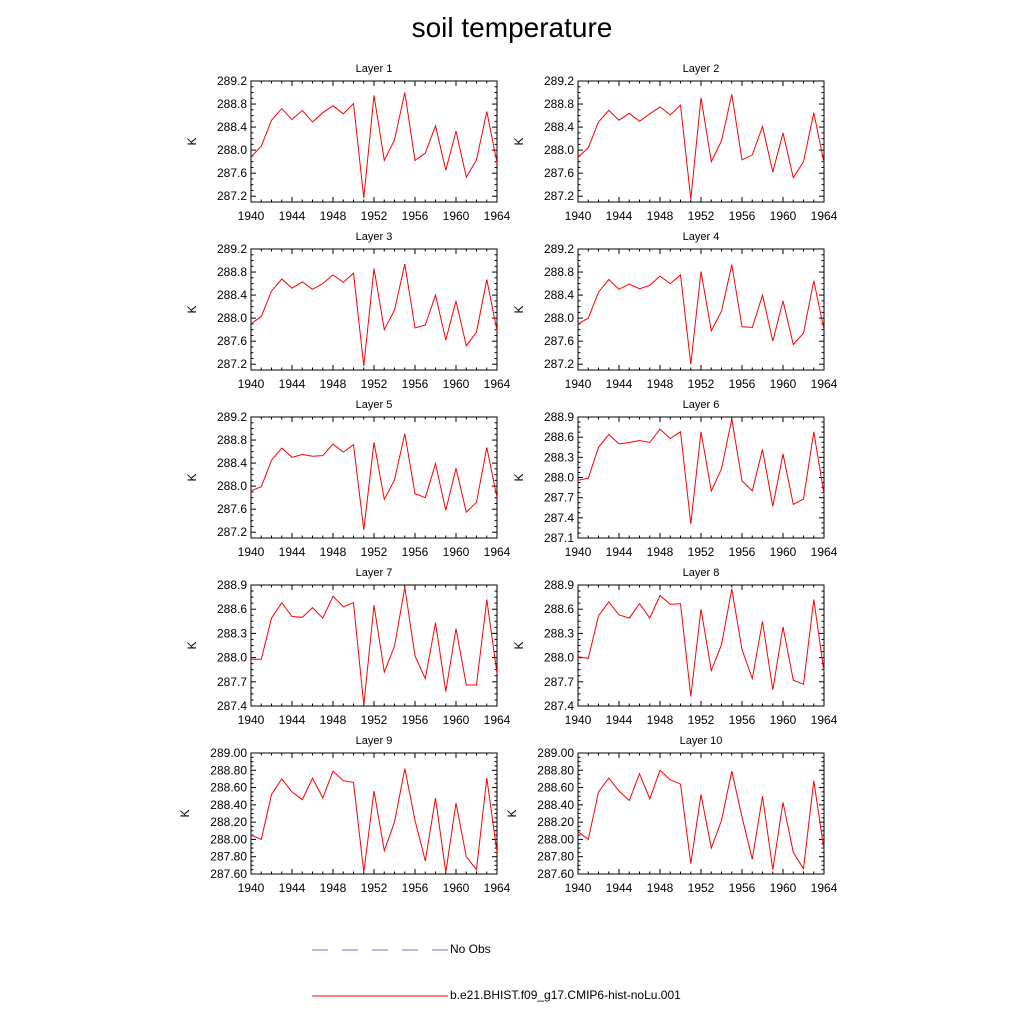  I want to click on y-tick-label: 288.60, so click(228, 788).